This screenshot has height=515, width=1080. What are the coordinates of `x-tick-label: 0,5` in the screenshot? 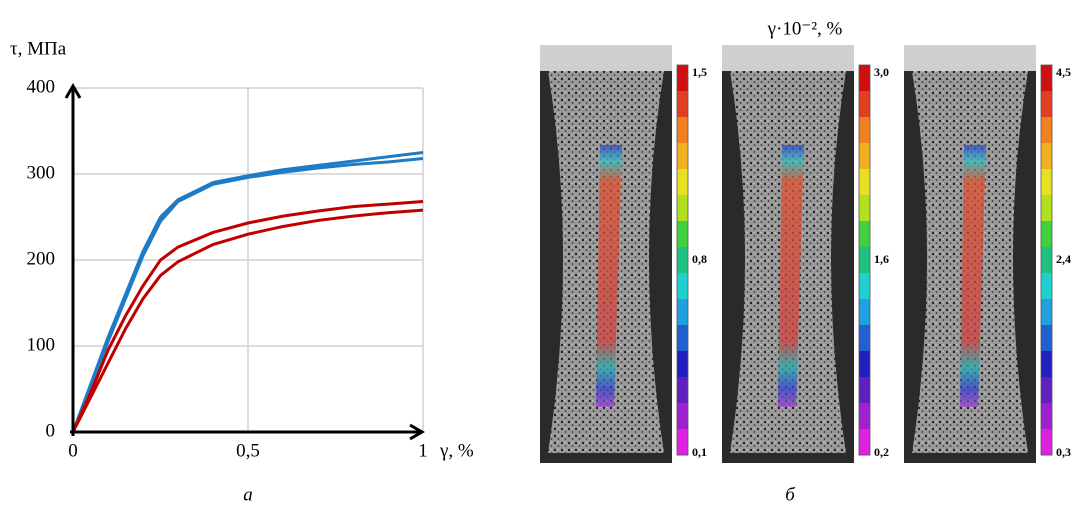 It's located at (248, 450).